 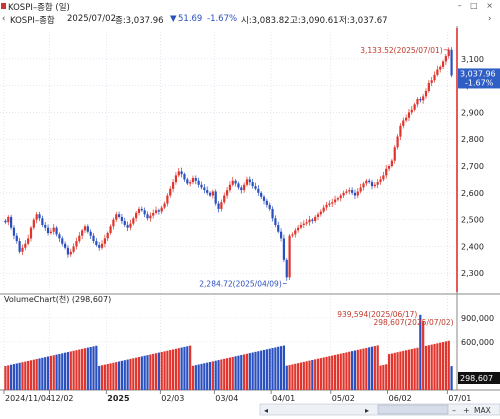 I want to click on window-controls: – □ ×, so click(x=476, y=5).